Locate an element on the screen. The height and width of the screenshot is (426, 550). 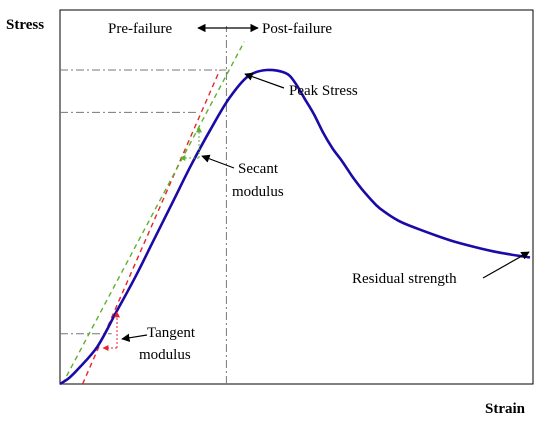
secant-modulus-label-line1: Secant is located at coordinates (258, 169).